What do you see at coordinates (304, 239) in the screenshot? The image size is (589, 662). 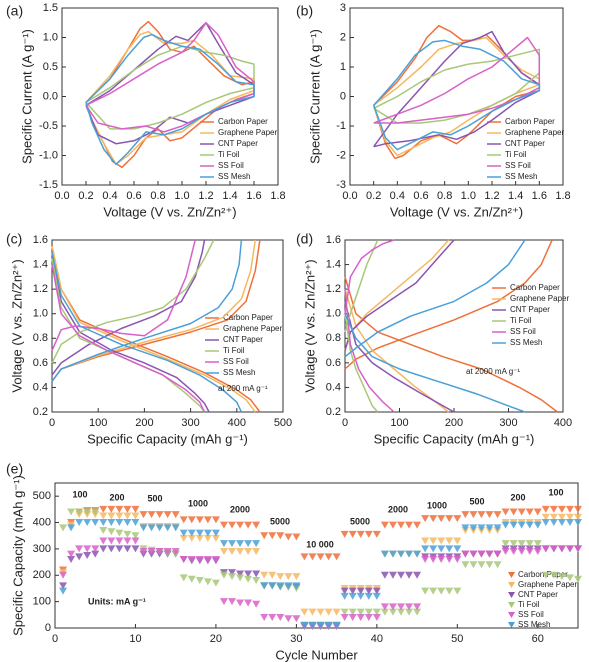 I see `panel-label: (d)` at bounding box center [304, 239].